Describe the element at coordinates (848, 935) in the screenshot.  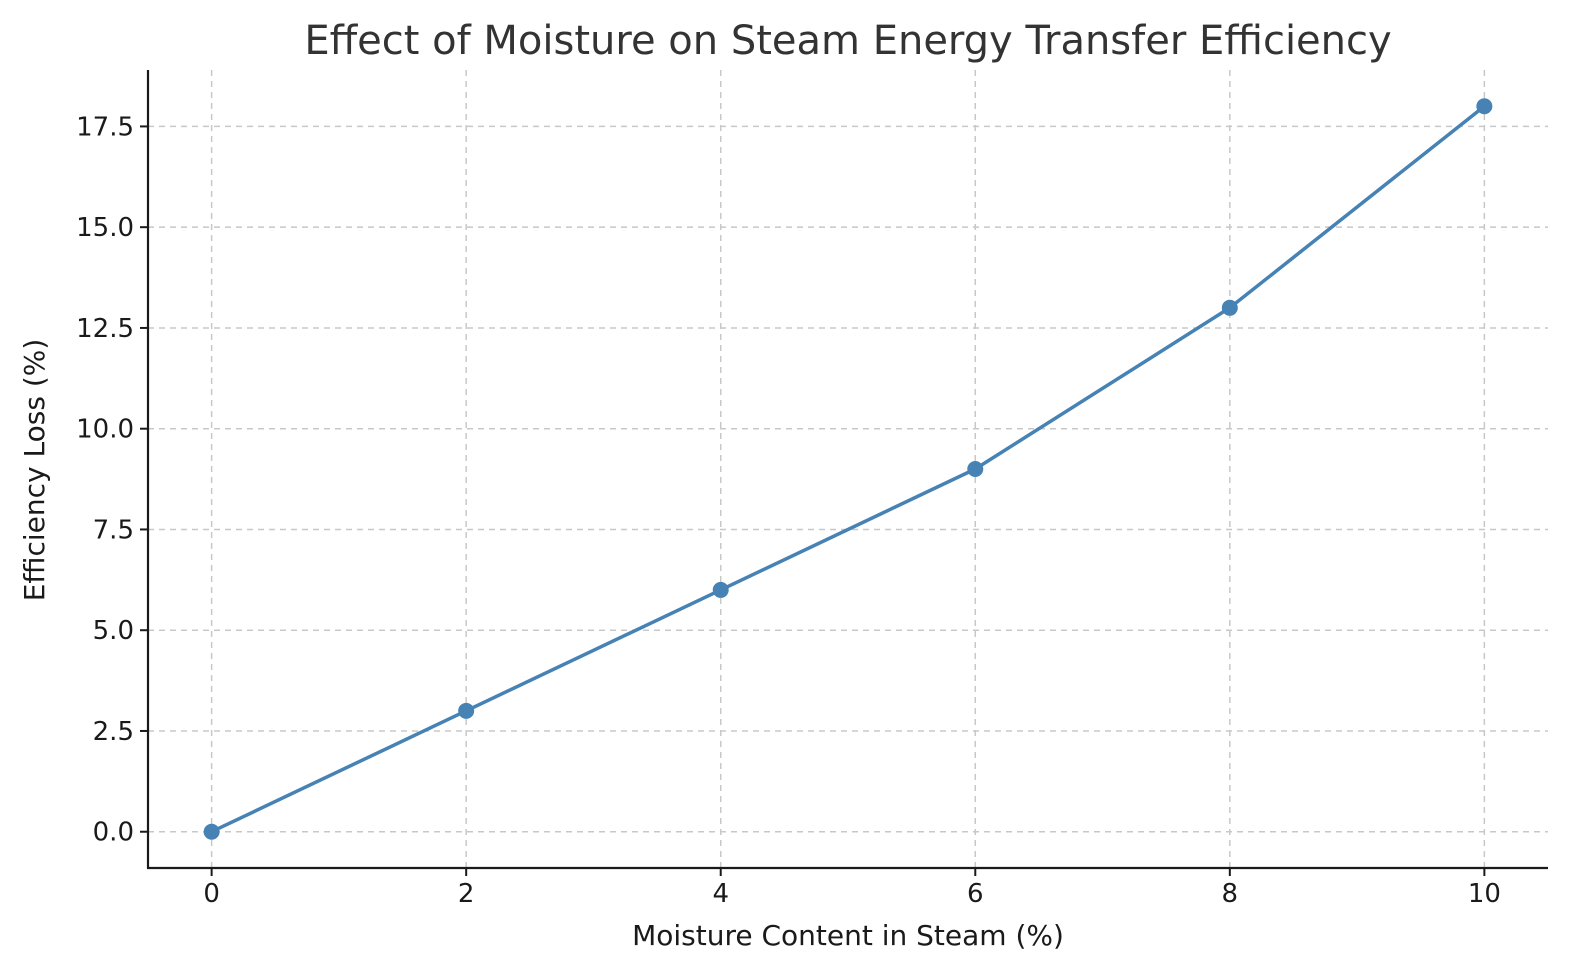
I see `x-axis-label: Moisture Content in Steam (%)` at that location.